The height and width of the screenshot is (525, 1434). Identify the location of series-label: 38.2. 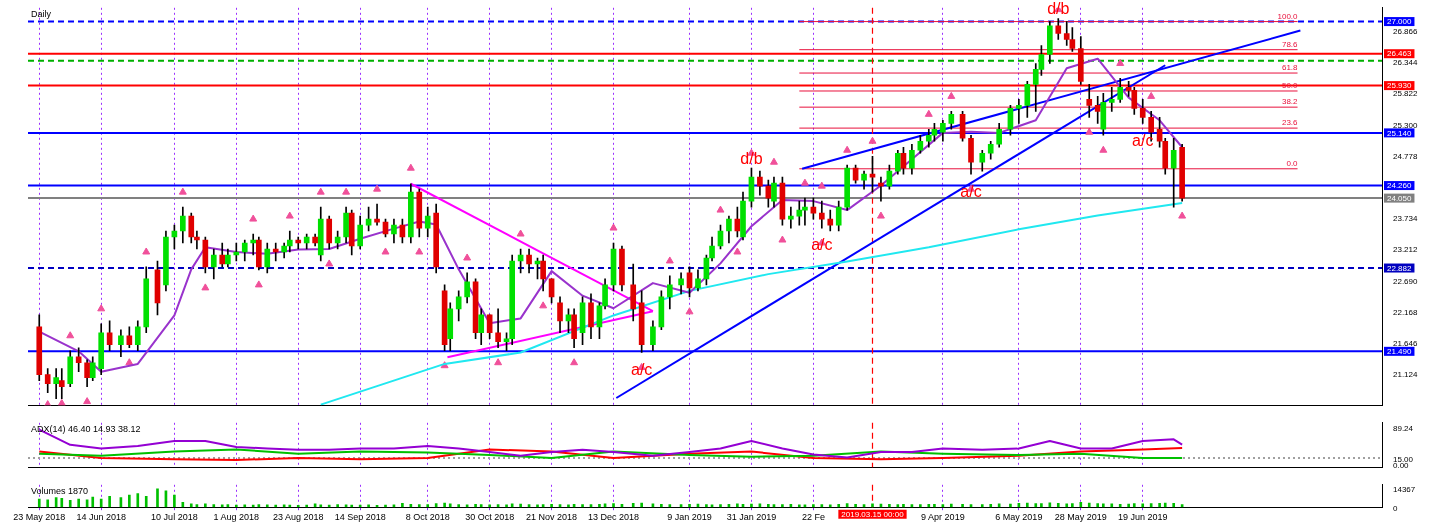
(1290, 102).